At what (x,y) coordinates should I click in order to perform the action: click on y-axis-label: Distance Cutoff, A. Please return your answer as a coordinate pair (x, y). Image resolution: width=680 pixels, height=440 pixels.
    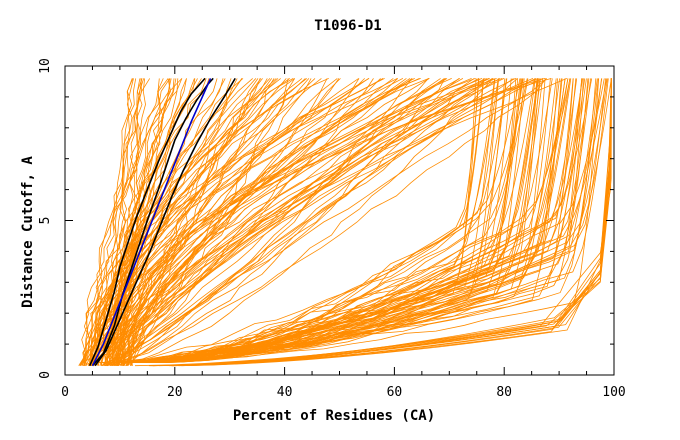
    Looking at the image, I should click on (28, 232).